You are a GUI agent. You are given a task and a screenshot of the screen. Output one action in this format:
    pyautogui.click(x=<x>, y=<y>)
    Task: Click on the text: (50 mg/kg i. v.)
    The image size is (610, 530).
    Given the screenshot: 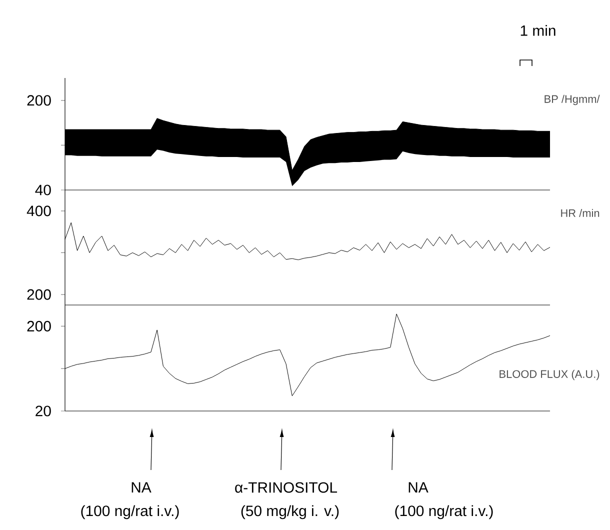 What is the action you would take?
    pyautogui.click(x=290, y=512)
    